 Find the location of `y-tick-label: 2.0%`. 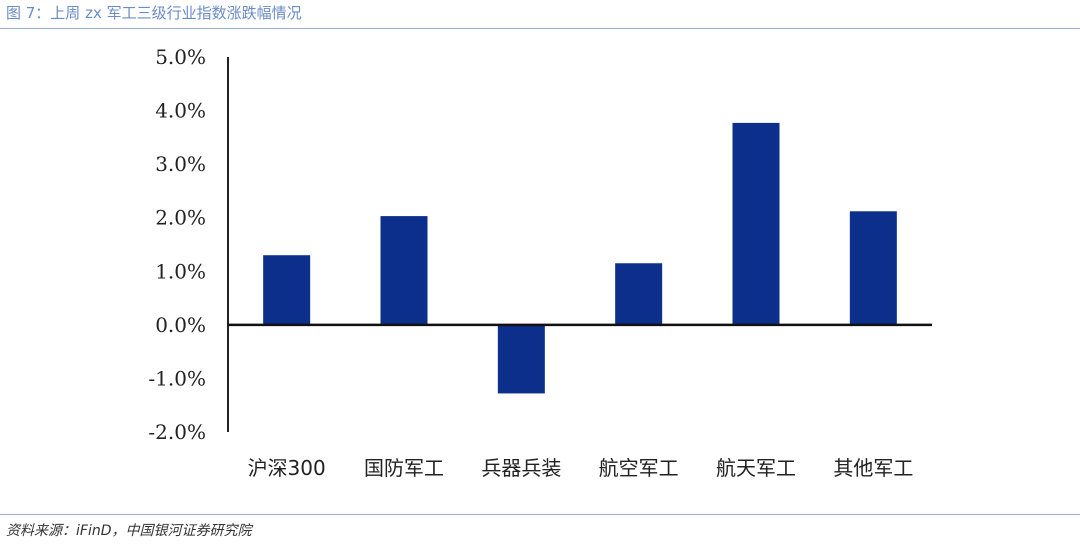

y-tick-label: 2.0% is located at coordinates (180, 218).